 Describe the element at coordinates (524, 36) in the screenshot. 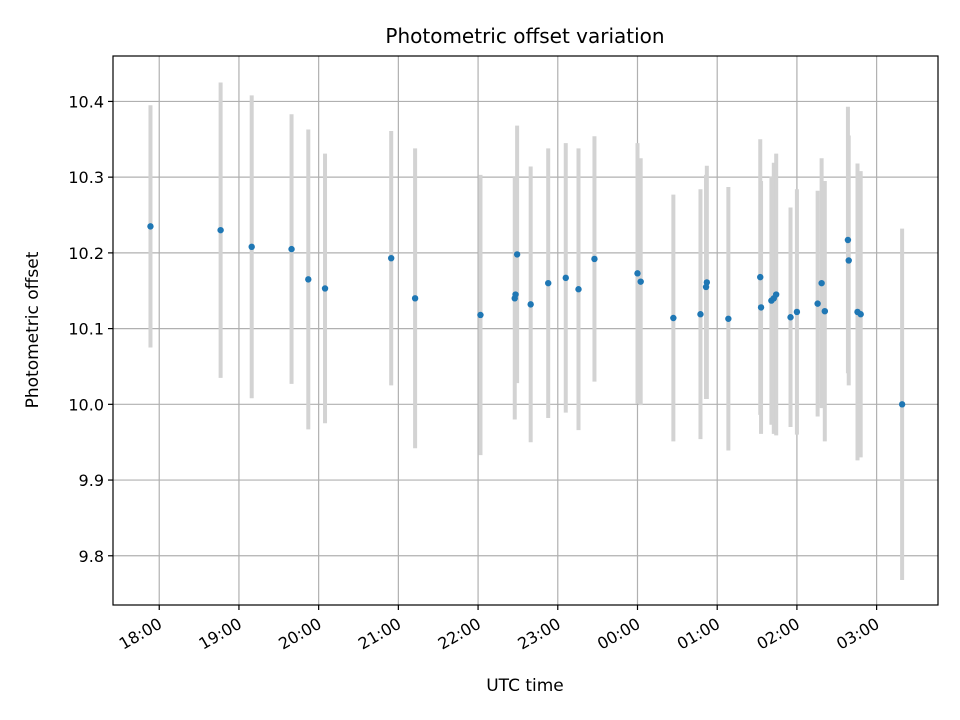

I see `chart-title: Photometric offset variation` at that location.